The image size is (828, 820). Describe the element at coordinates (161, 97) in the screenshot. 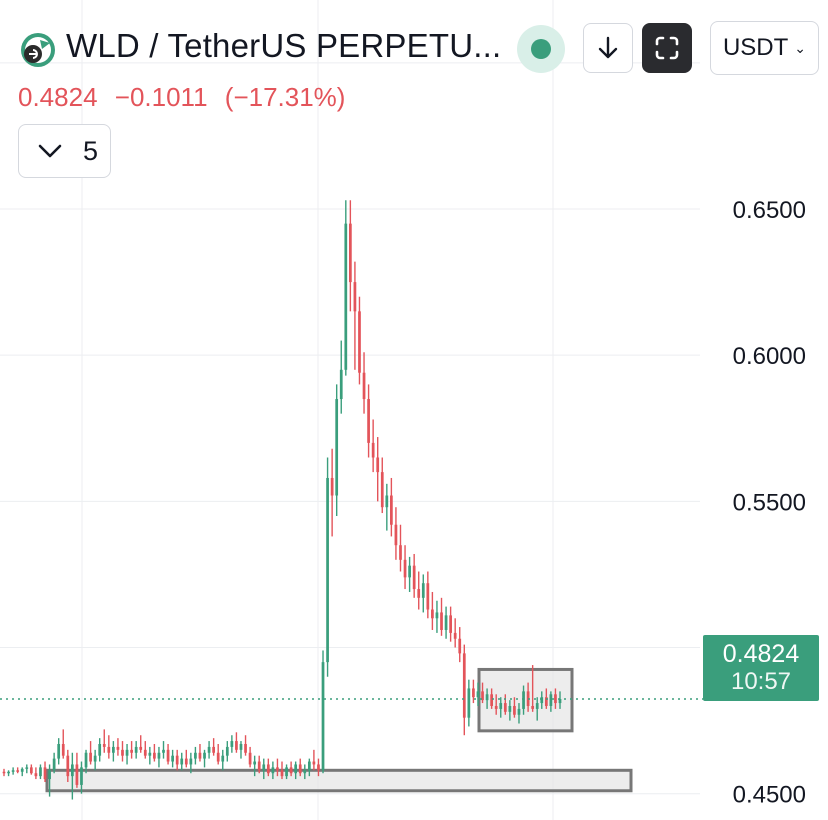

I see `price-change: −0.1011` at that location.